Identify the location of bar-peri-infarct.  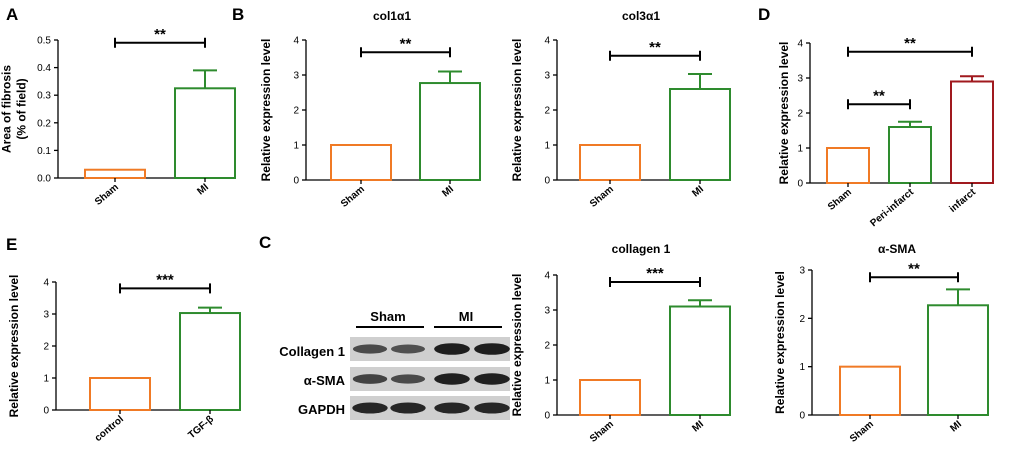
(910, 155).